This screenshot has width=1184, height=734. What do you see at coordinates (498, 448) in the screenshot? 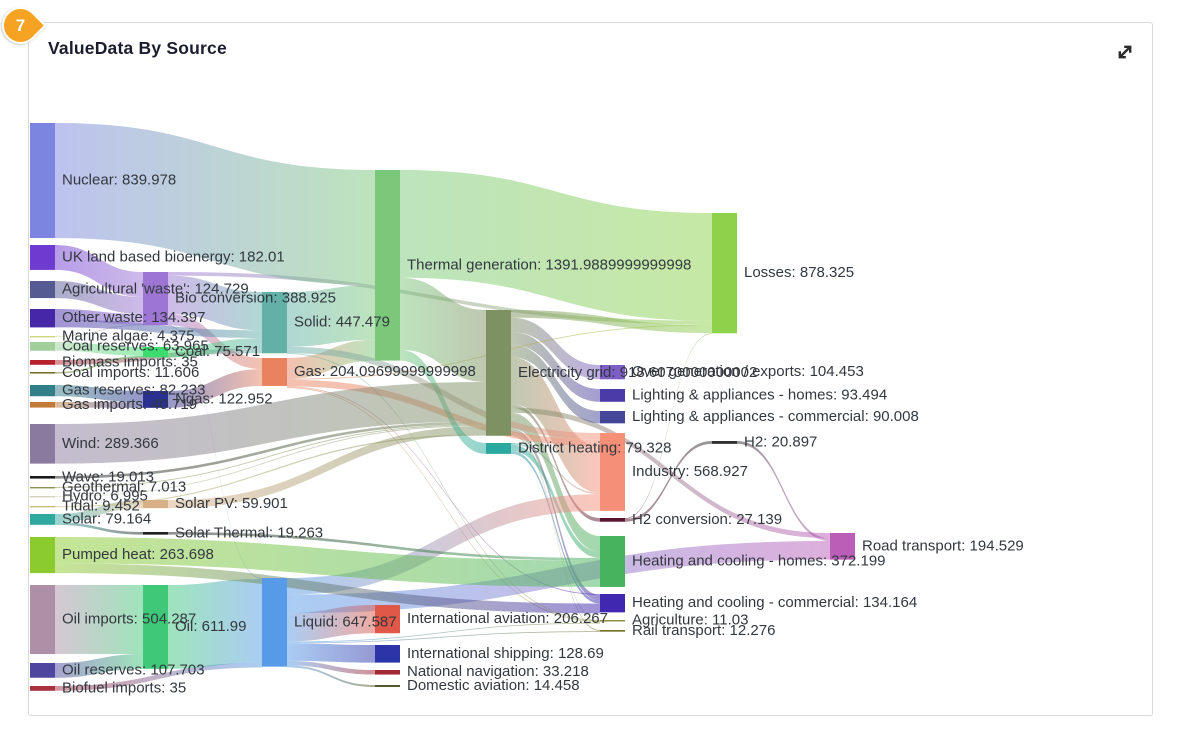
I see `sankey-node-district-heating` at bounding box center [498, 448].